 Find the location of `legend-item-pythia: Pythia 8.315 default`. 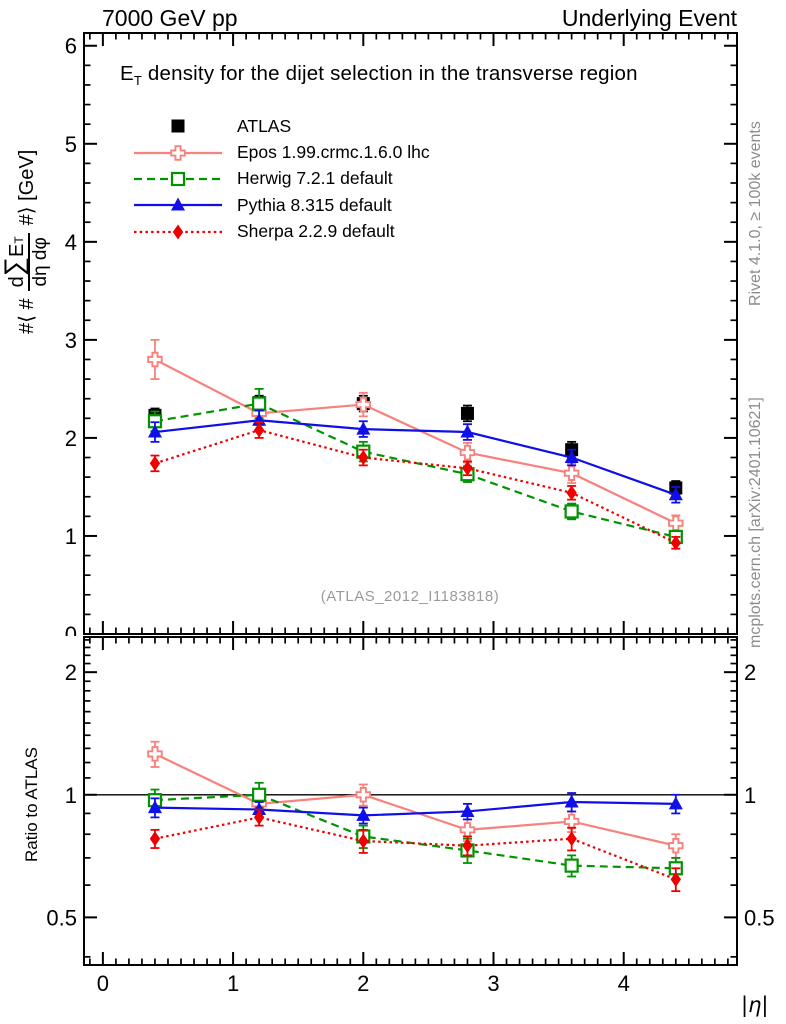

legend-item-pythia: Pythia 8.315 default is located at coordinates (281, 205).